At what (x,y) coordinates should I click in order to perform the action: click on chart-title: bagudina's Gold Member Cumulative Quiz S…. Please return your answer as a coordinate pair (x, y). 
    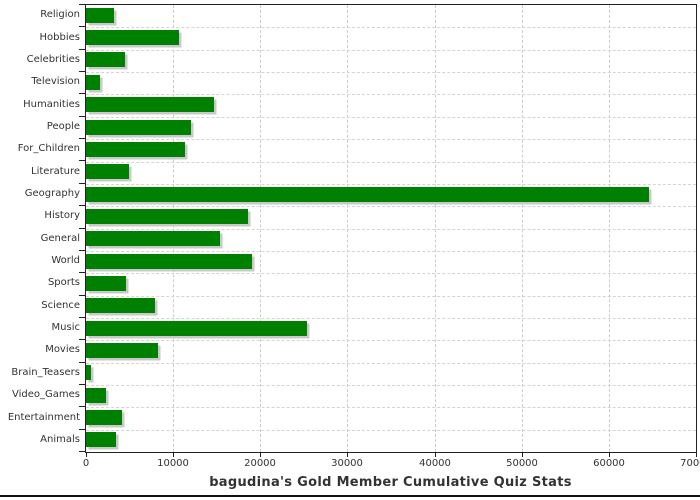
    Looking at the image, I should click on (390, 482).